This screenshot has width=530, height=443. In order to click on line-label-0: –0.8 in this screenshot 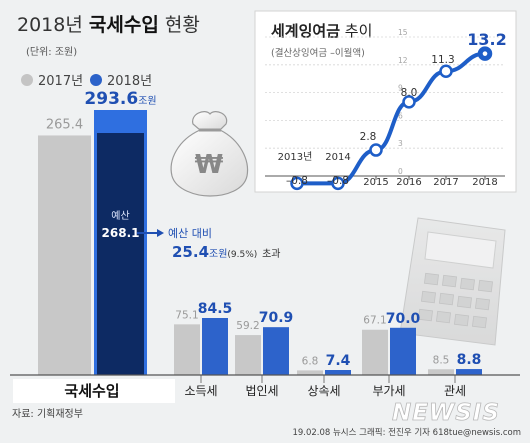, I will do `click(297, 181)`.